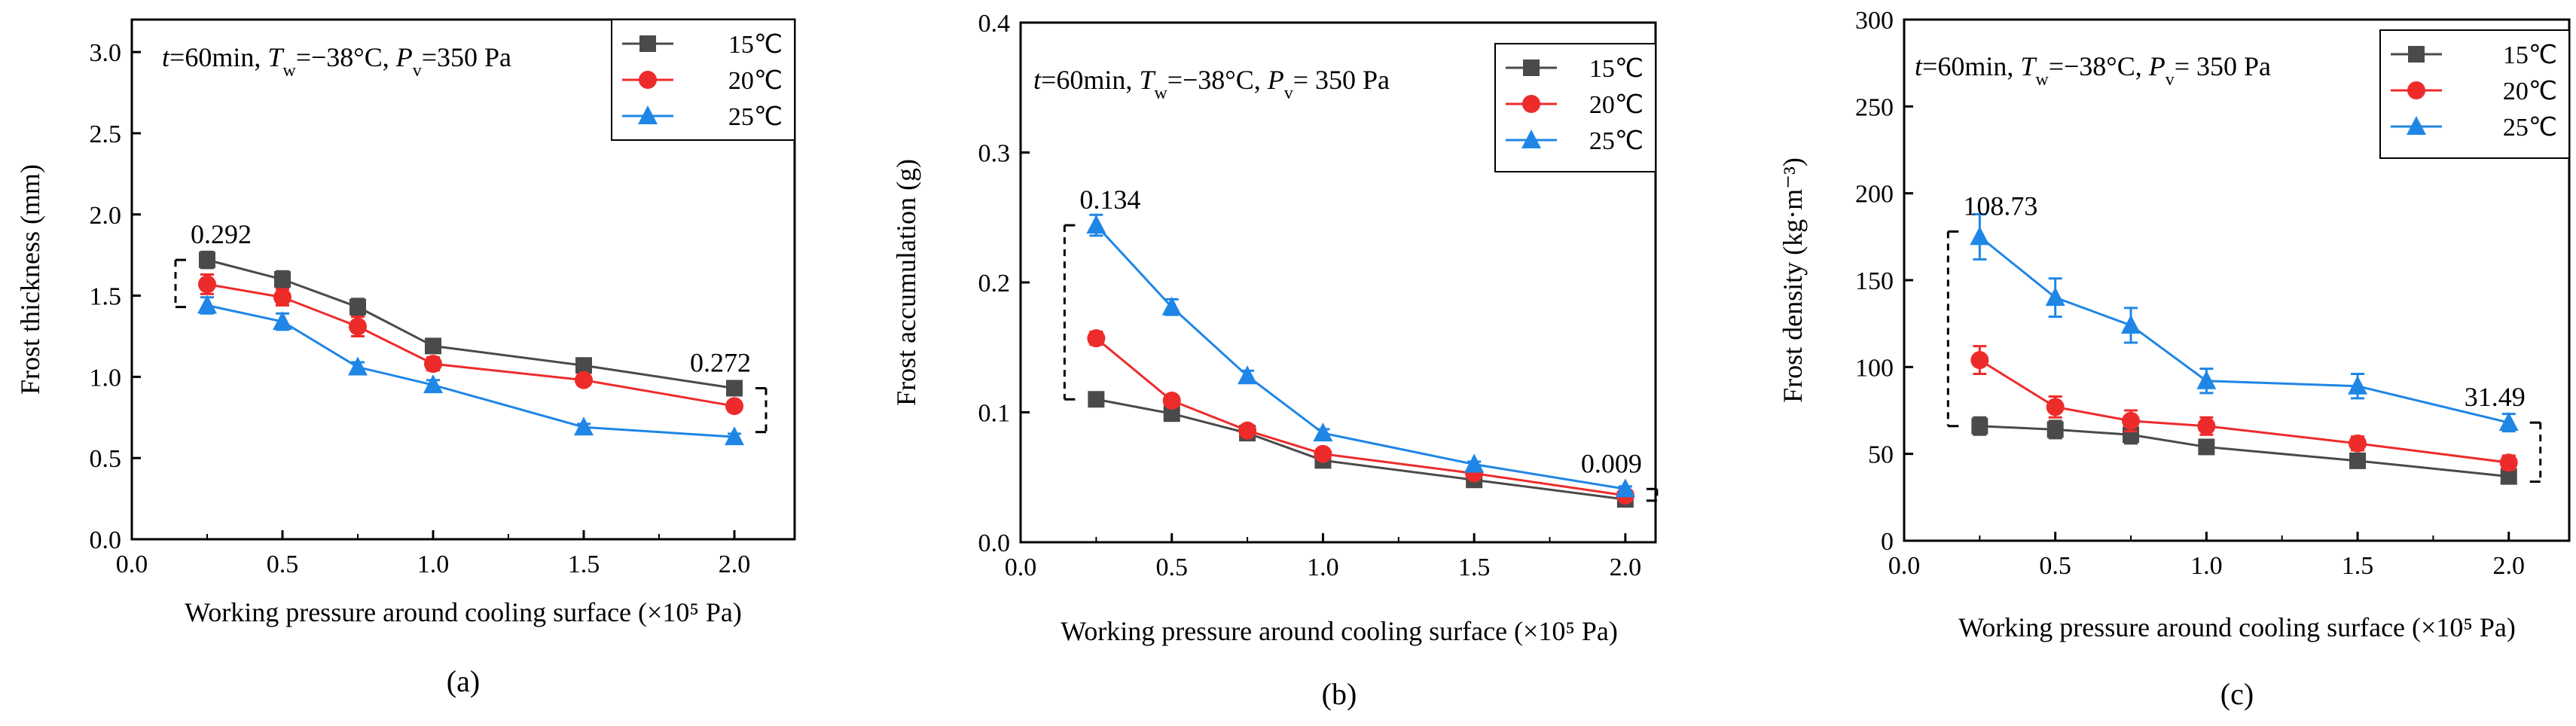  What do you see at coordinates (106, 459) in the screenshot?
I see `y-tick-label: 0.5` at bounding box center [106, 459].